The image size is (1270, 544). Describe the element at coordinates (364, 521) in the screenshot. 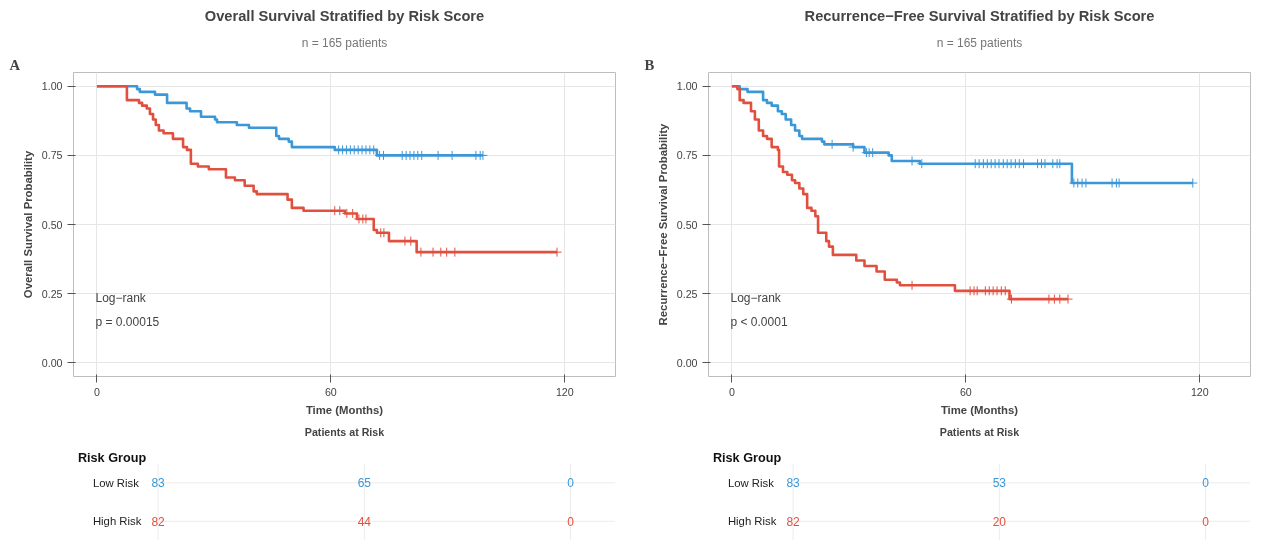

I see `data-label: 44` at that location.